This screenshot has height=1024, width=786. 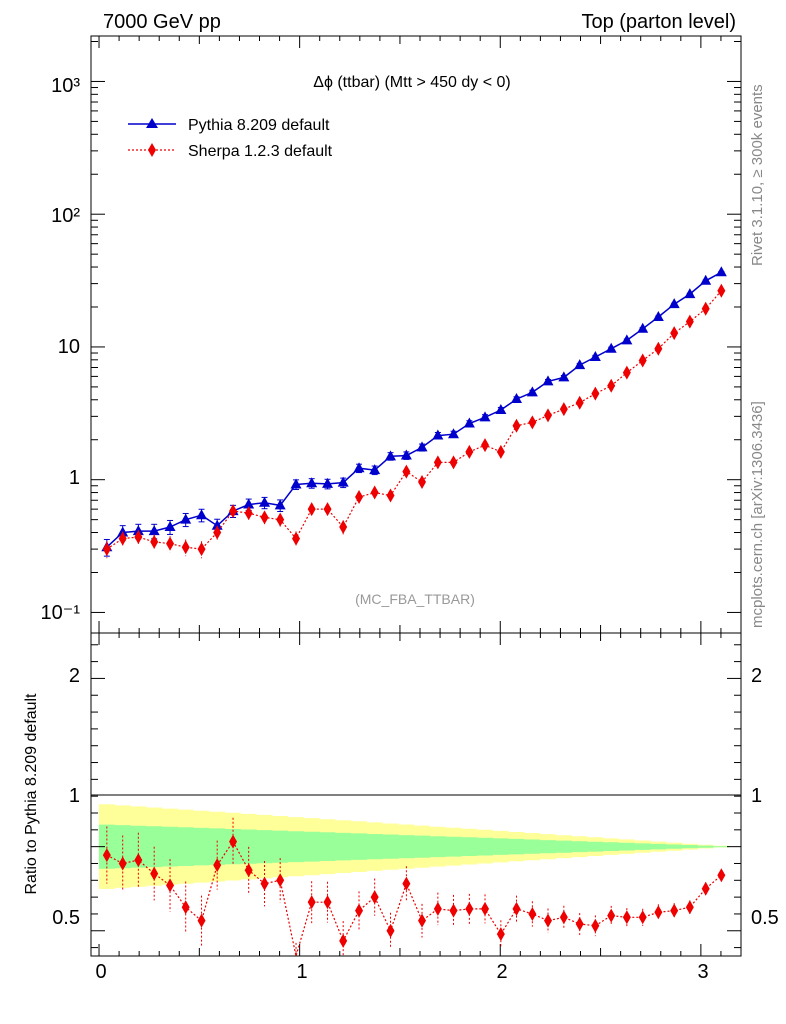 I want to click on main-ytick-label: 1, so click(x=74, y=478).